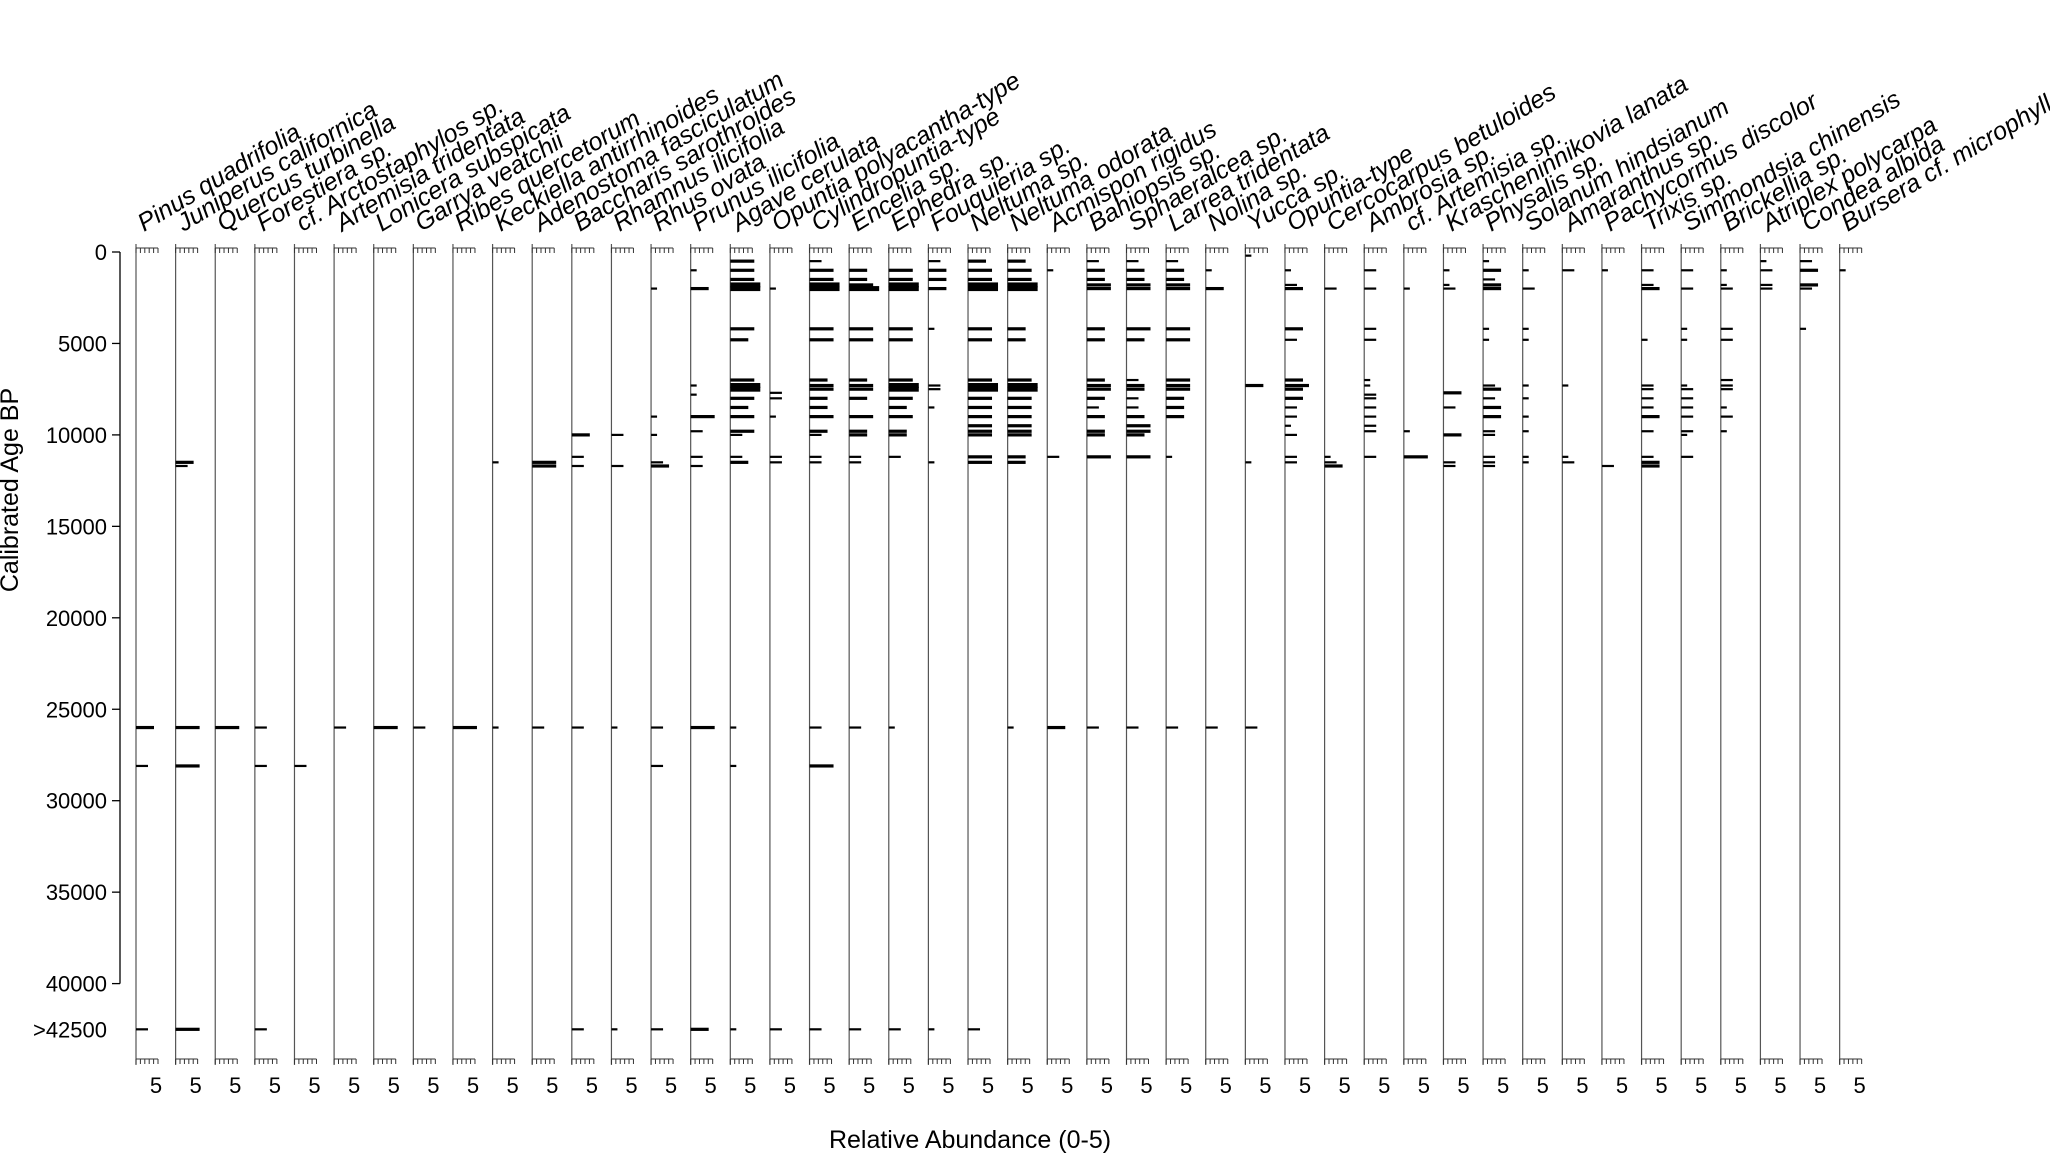 The width and height of the screenshot is (2050, 1154). Describe the element at coordinates (76, 892) in the screenshot. I see `y-tick-label: 35000` at that location.